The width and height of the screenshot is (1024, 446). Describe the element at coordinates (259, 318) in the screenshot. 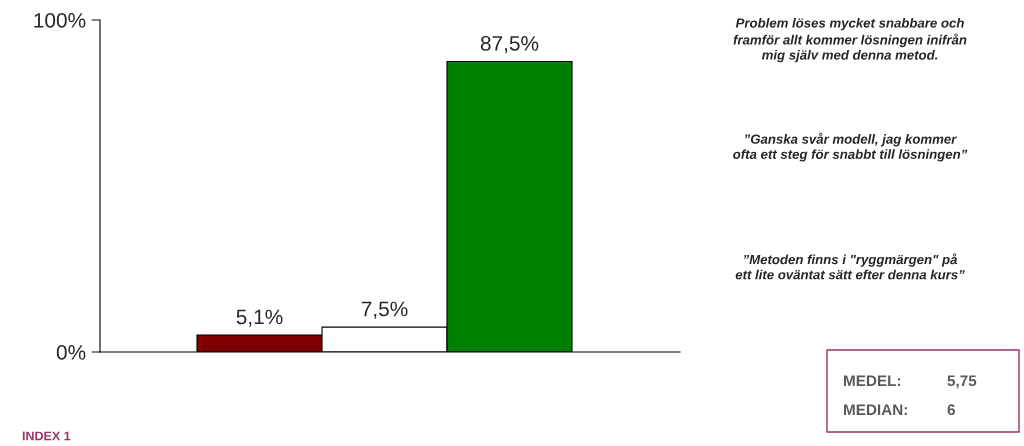

I see `data-label: 5,1%` at that location.